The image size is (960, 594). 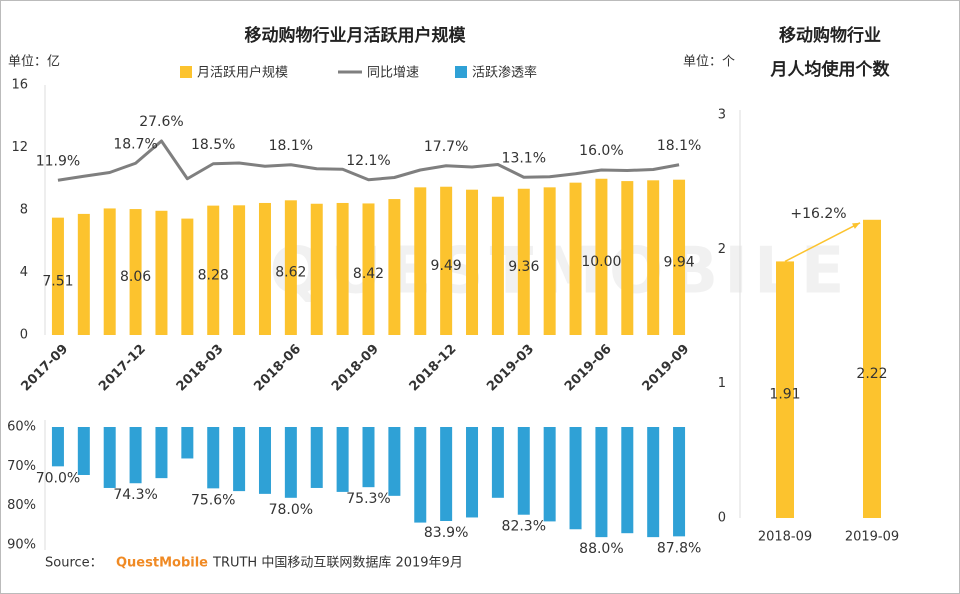 I want to click on legend-label: 活跃渗透率, so click(x=504, y=73).